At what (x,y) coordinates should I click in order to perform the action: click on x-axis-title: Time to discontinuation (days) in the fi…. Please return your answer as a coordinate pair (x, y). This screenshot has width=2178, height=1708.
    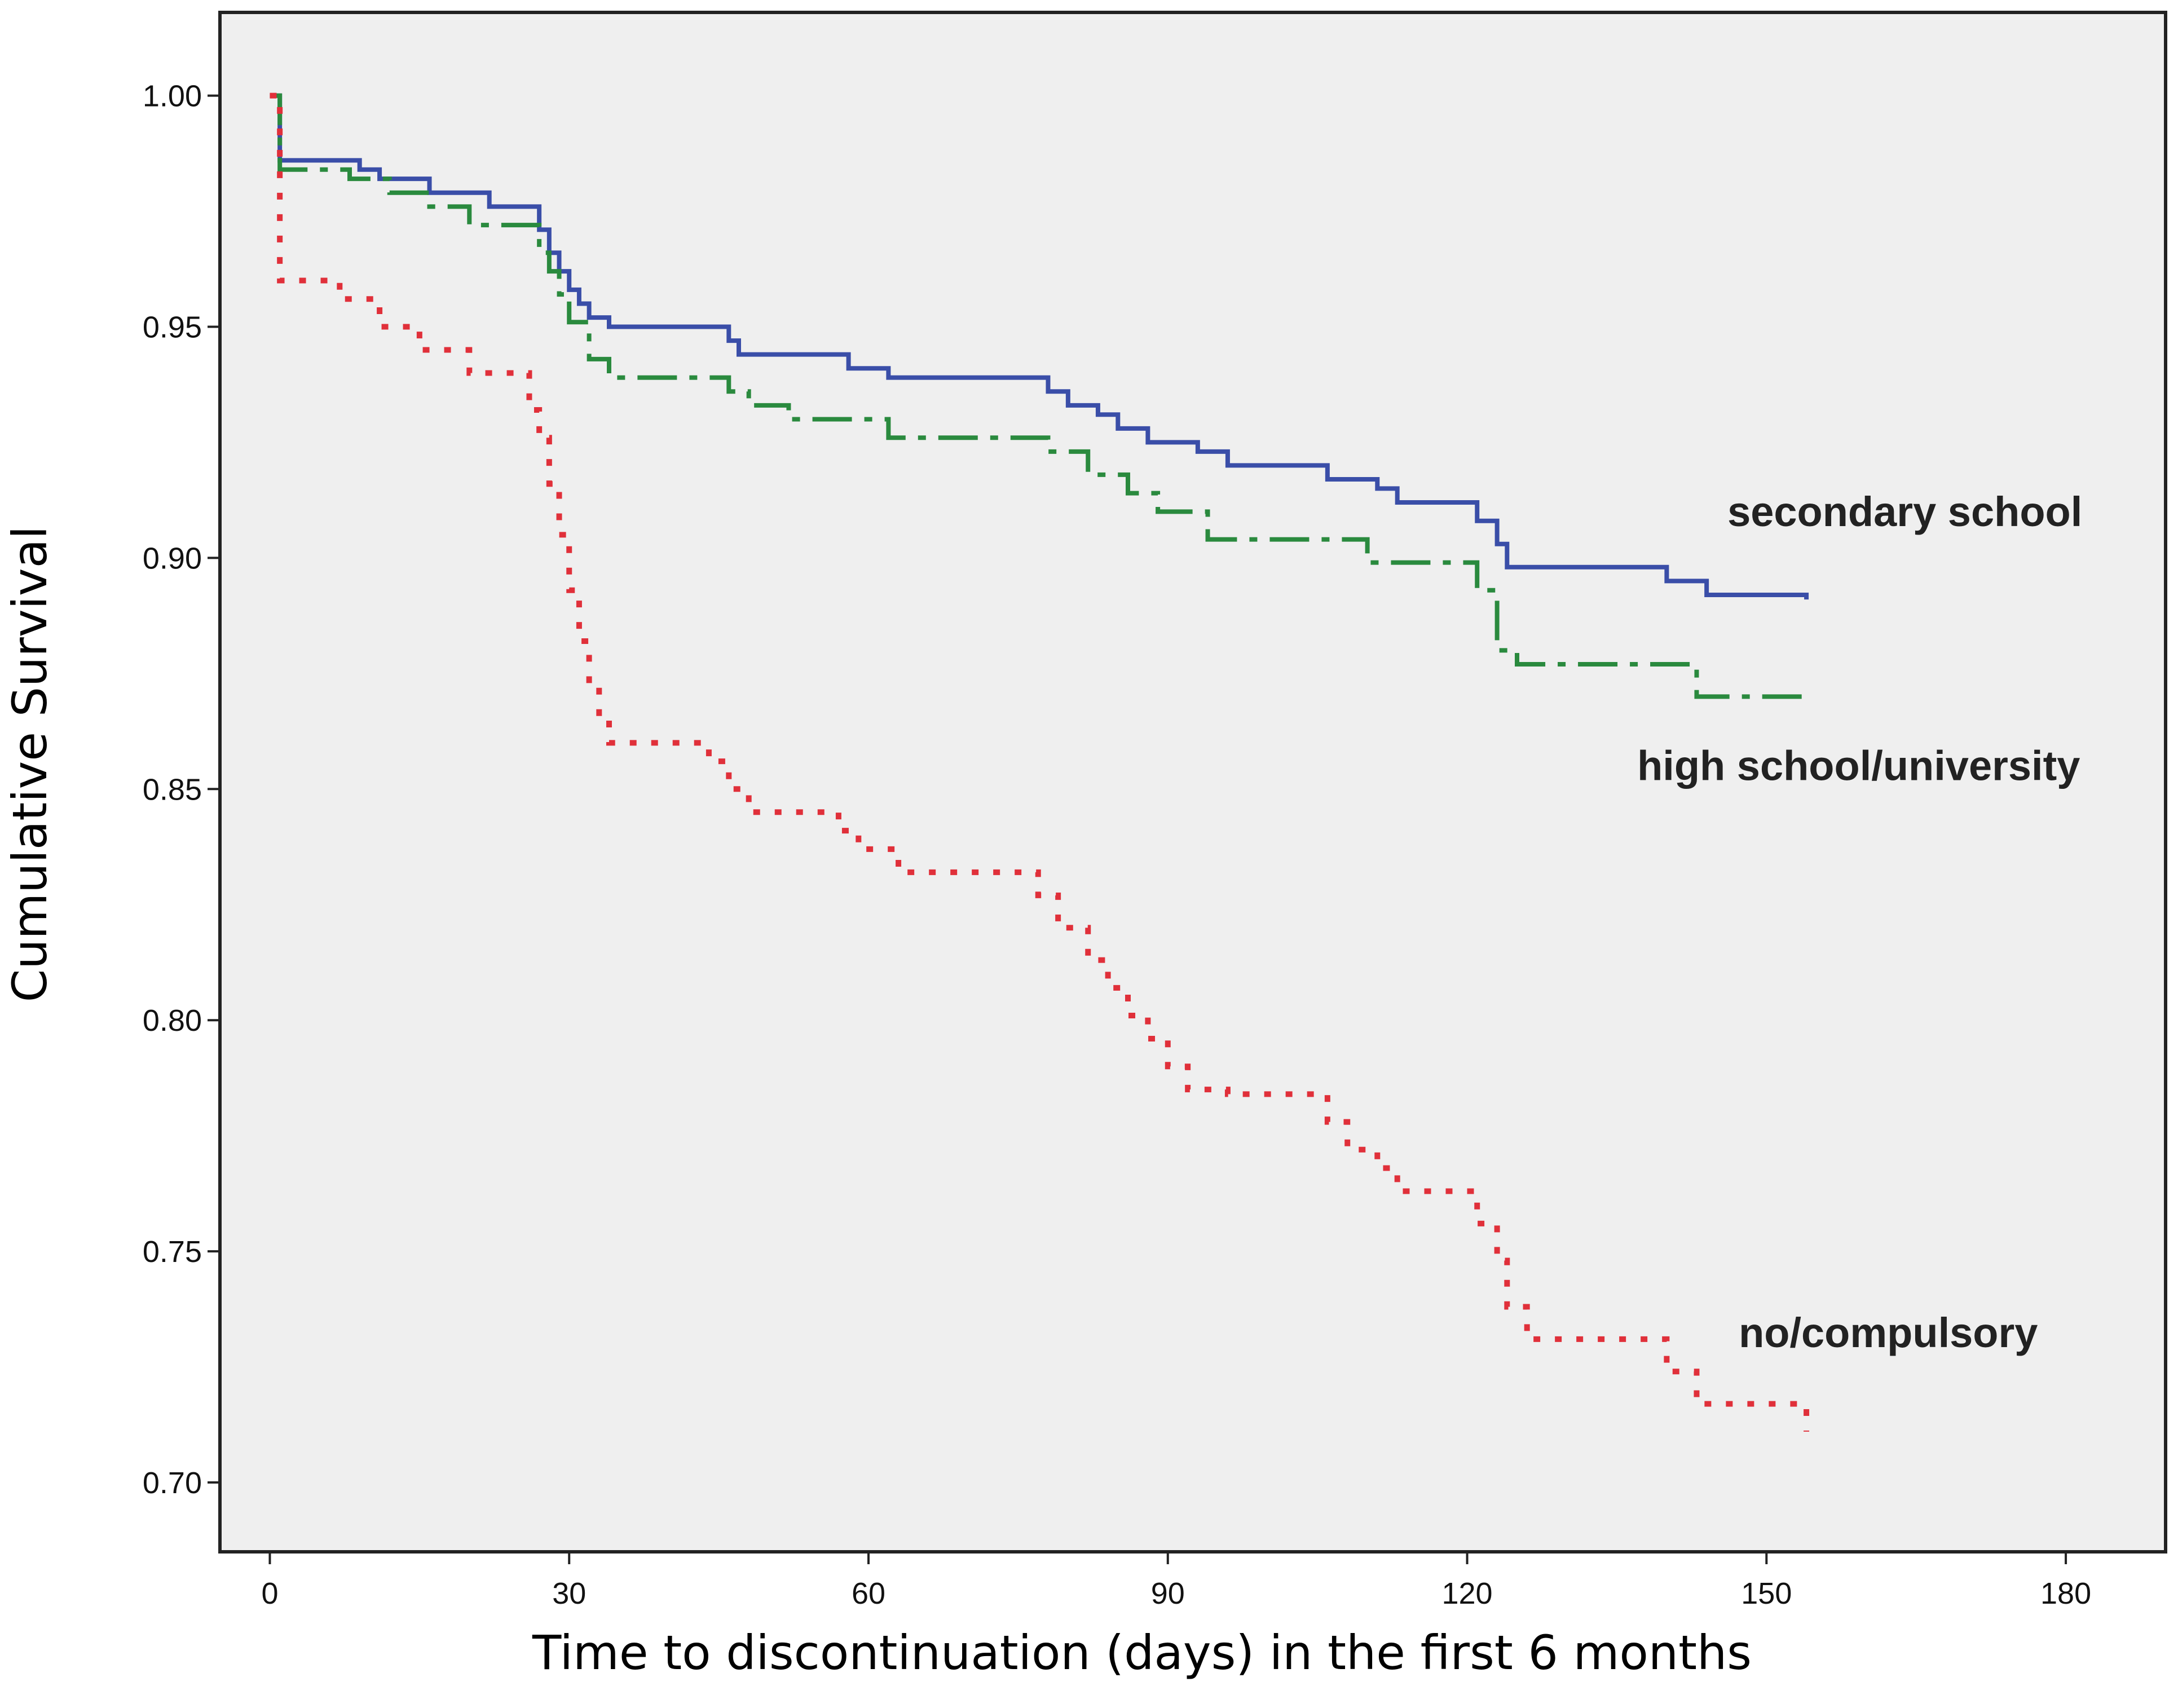
    Looking at the image, I should click on (1142, 1652).